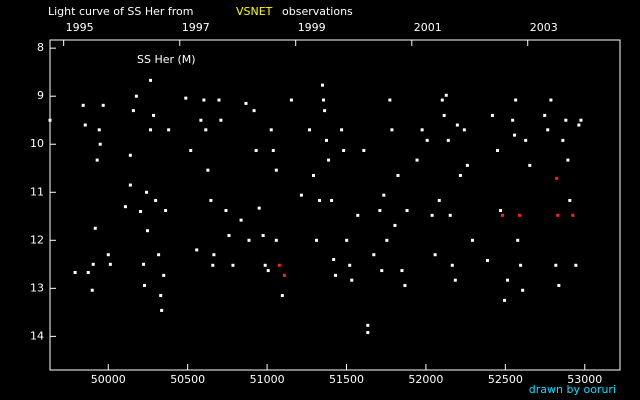 This screenshot has height=400, width=640. Describe the element at coordinates (267, 379) in the screenshot. I see `x-tick-label: 51000` at that location.